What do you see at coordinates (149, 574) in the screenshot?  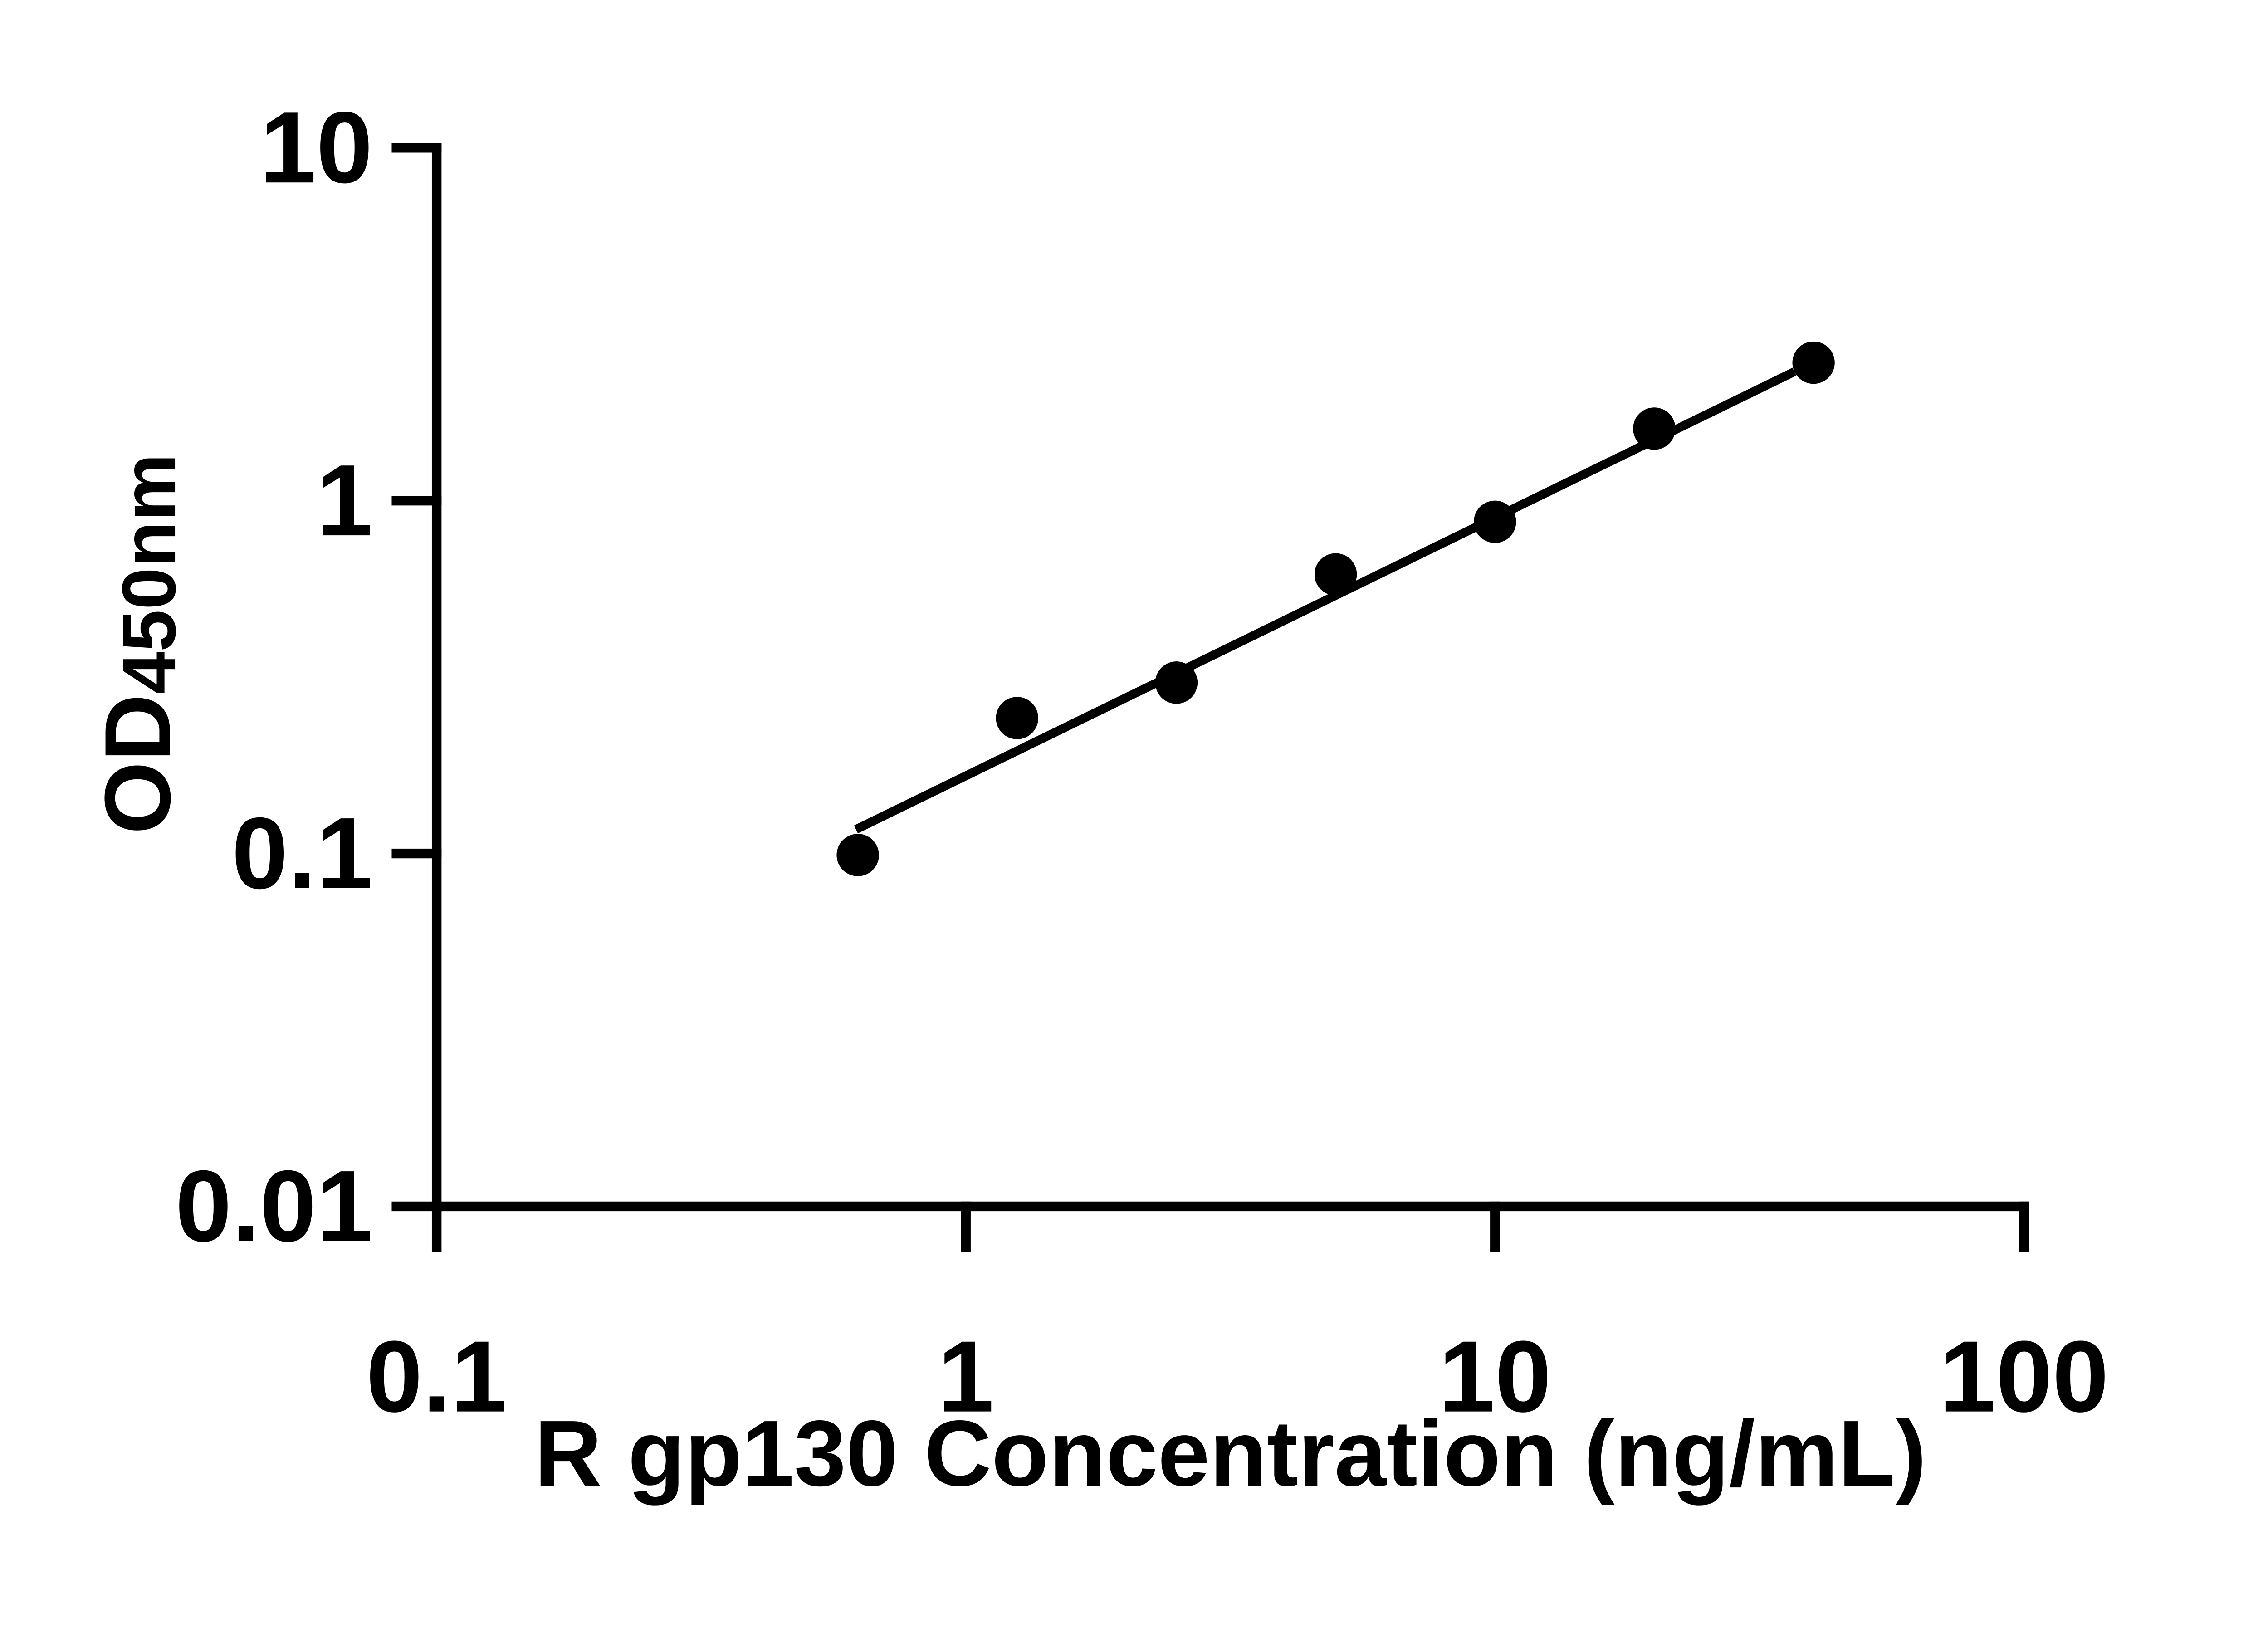 I see `y-axis-title-subscript: 450nm` at bounding box center [149, 574].